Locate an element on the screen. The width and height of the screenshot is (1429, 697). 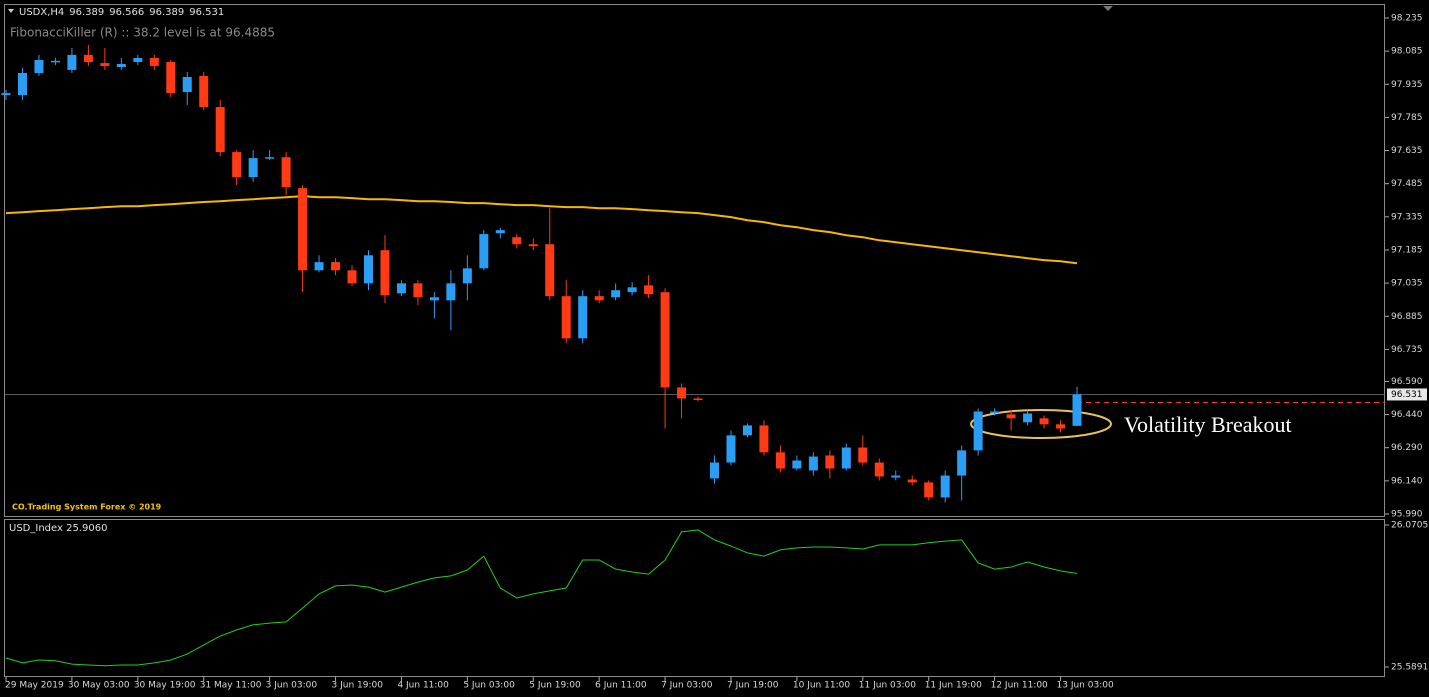
highlight-ellipse is located at coordinates (1041, 424).